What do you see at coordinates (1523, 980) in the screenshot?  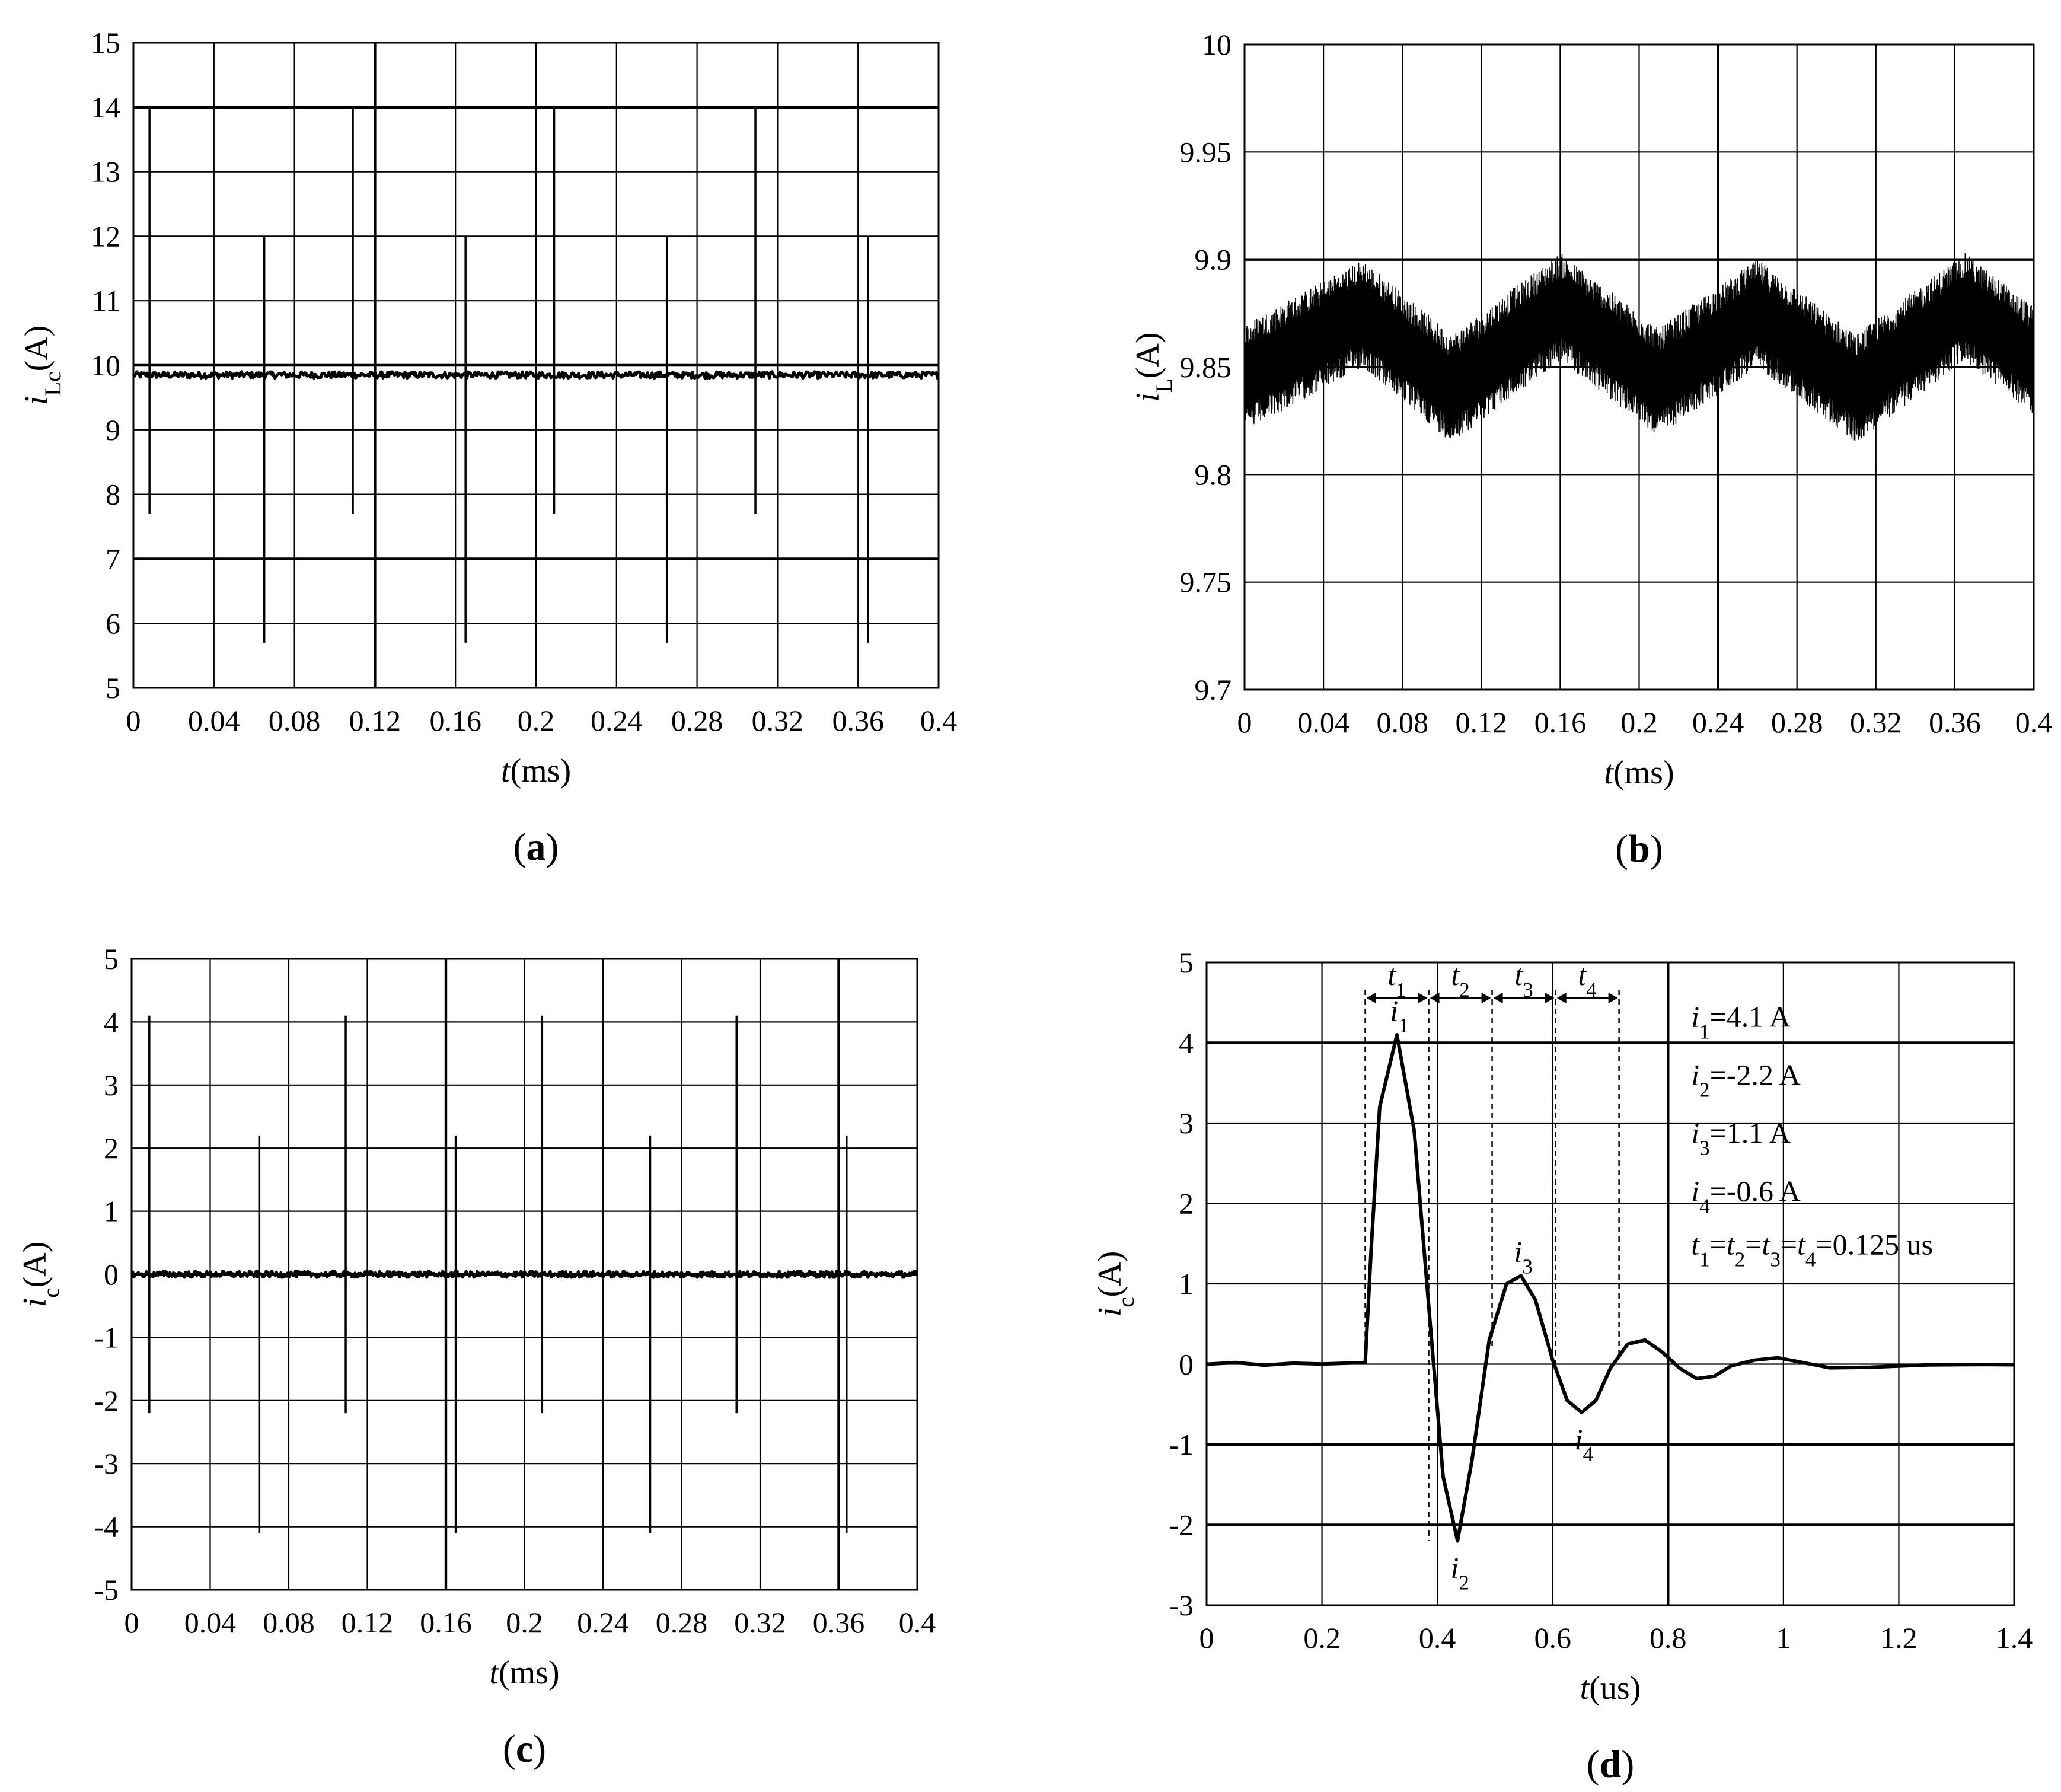 I see `interval-label: t3` at bounding box center [1523, 980].